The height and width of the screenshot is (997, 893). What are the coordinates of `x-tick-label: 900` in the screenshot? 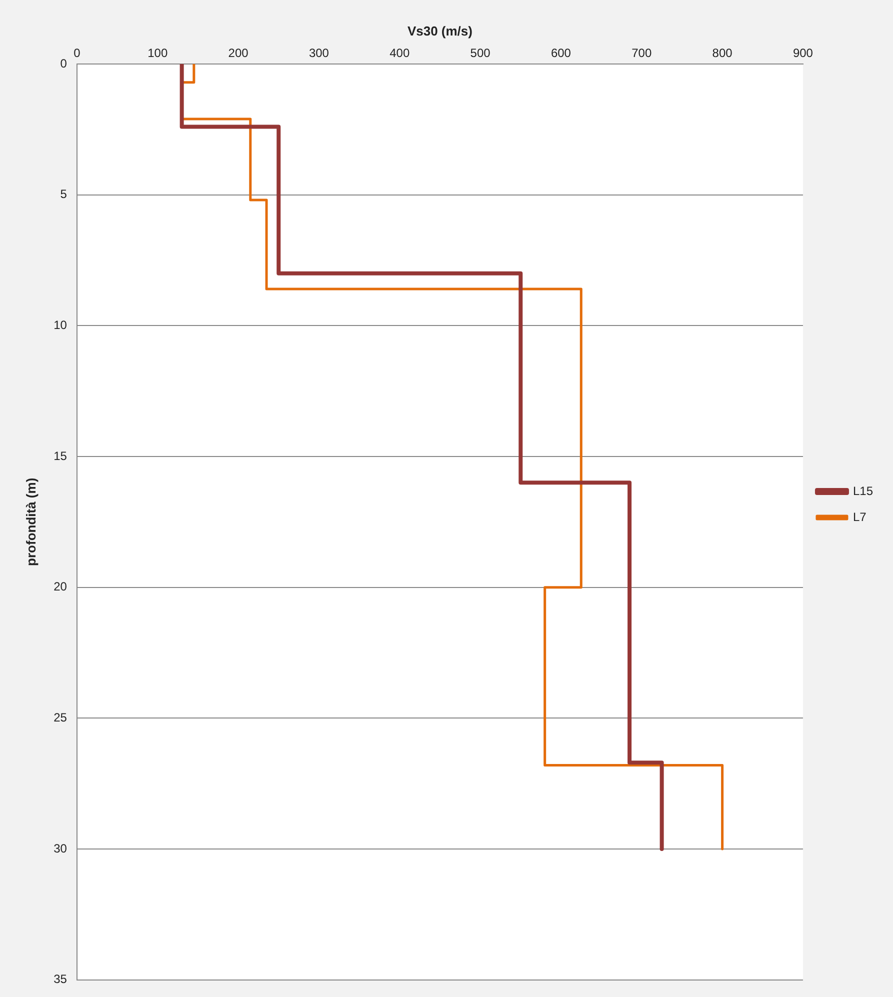 It's located at (803, 53).